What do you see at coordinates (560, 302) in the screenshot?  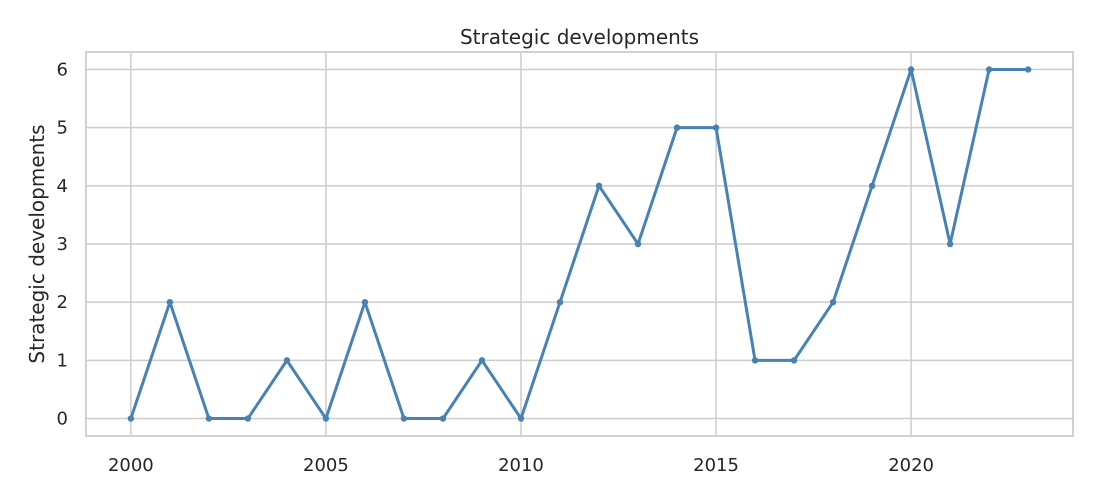 I see `data-point-2011` at bounding box center [560, 302].